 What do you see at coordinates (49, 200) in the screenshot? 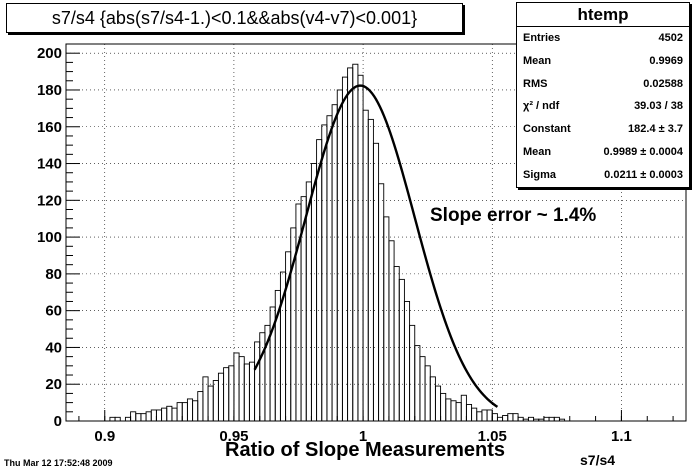
I see `y-tick-label: 120` at bounding box center [49, 200].